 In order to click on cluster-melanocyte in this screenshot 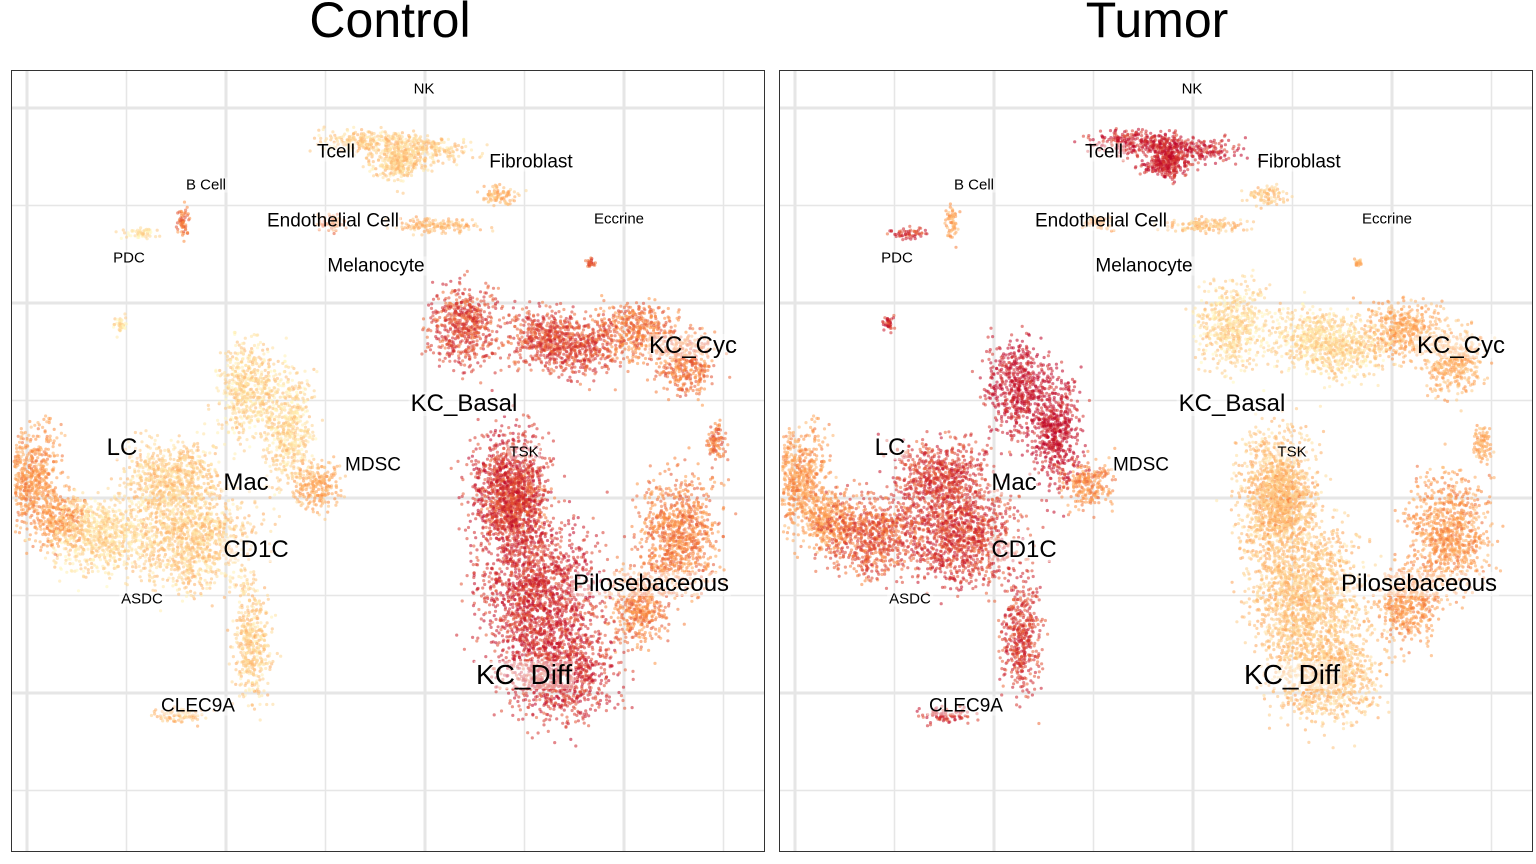, I will do `click(331, 224)`.